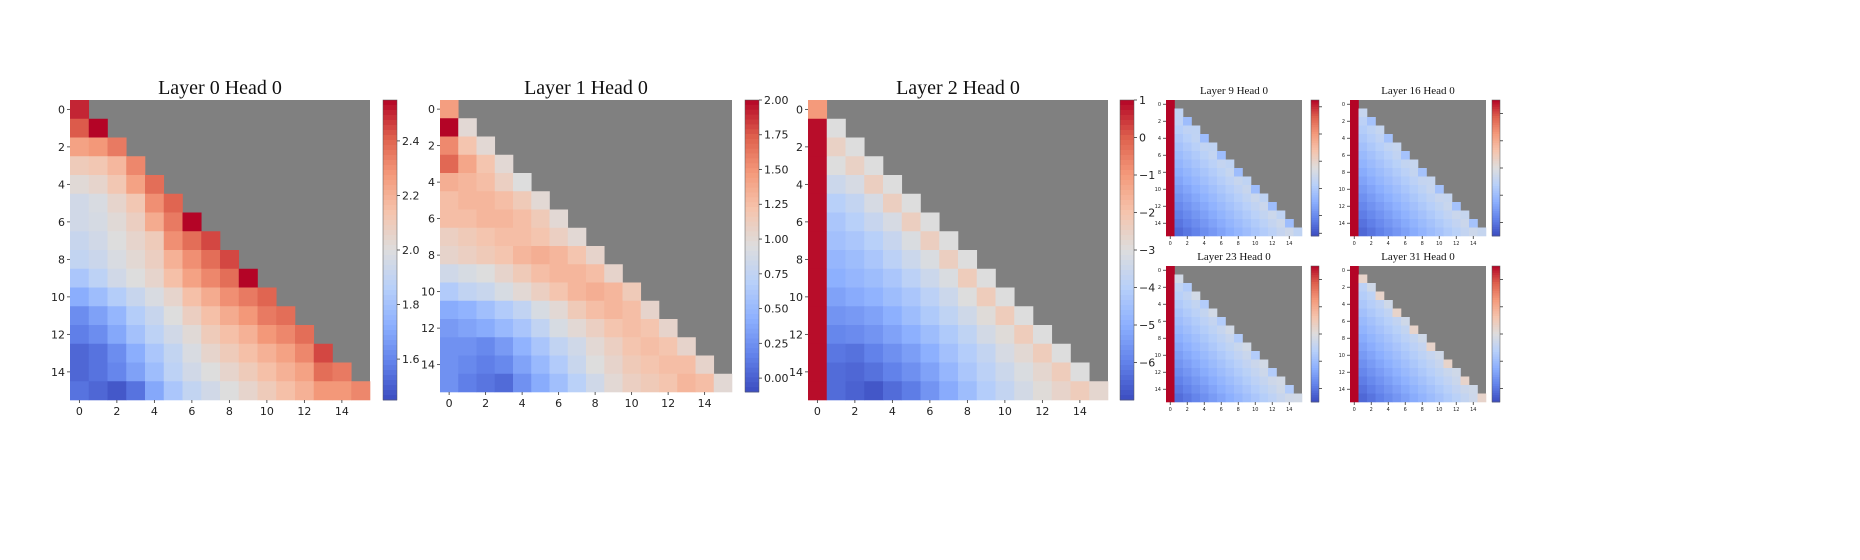  What do you see at coordinates (411, 305) in the screenshot?
I see `colorbar-tick-label: 1.8` at bounding box center [411, 305].